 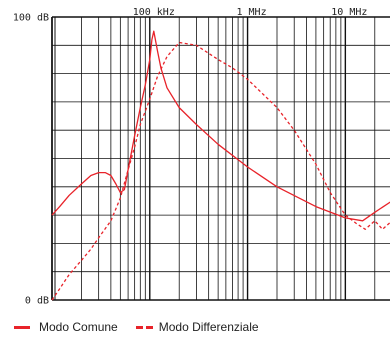 I want to click on legend-swatch-dashed, so click(x=144, y=327).